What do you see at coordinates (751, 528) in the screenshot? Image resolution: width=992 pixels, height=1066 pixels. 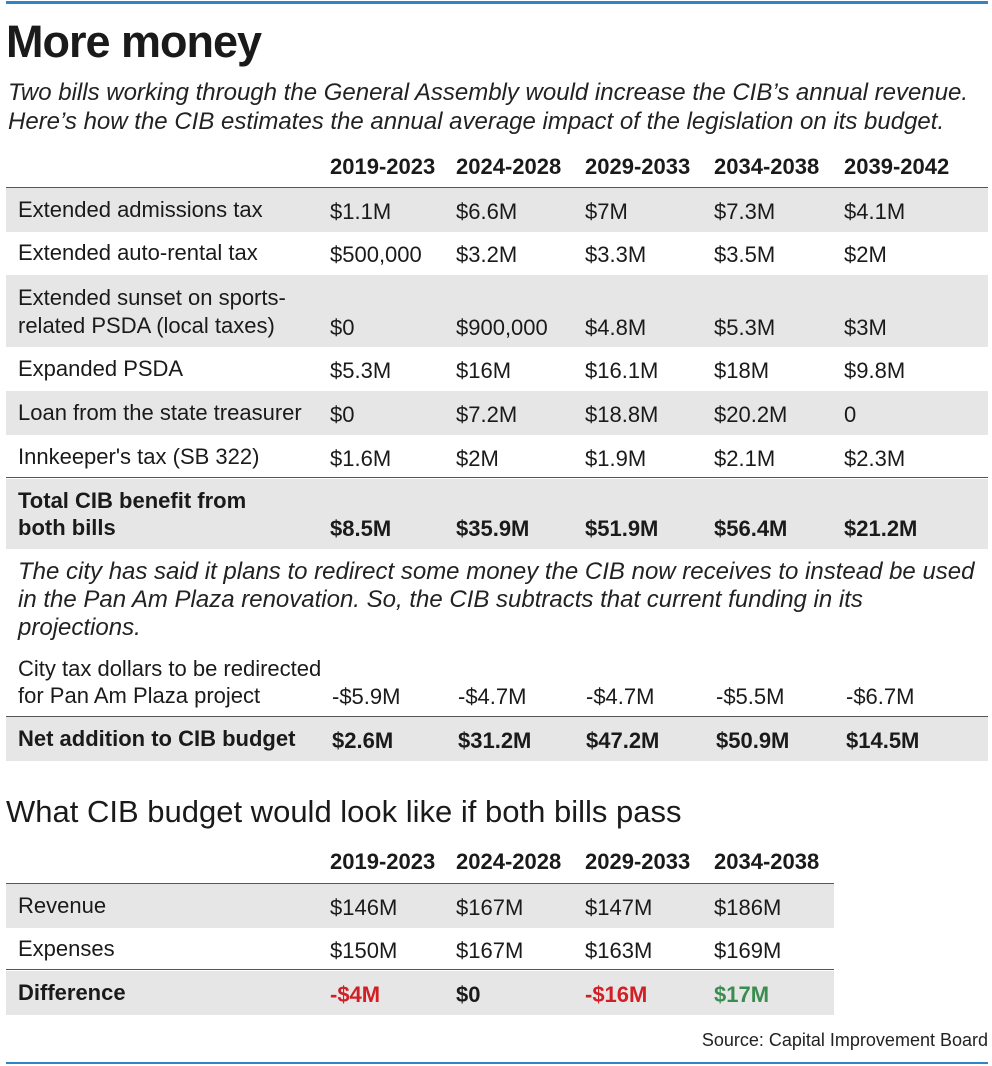 I see `table-cell: $56.4M` at bounding box center [751, 528].